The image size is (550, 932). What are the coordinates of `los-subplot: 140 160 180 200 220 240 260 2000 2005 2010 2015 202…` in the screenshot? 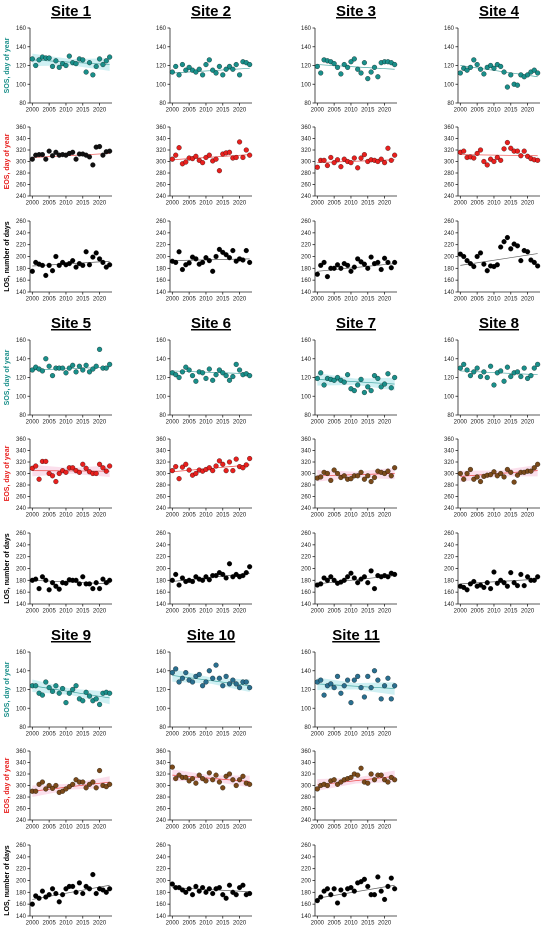 It's located at (204, 261).